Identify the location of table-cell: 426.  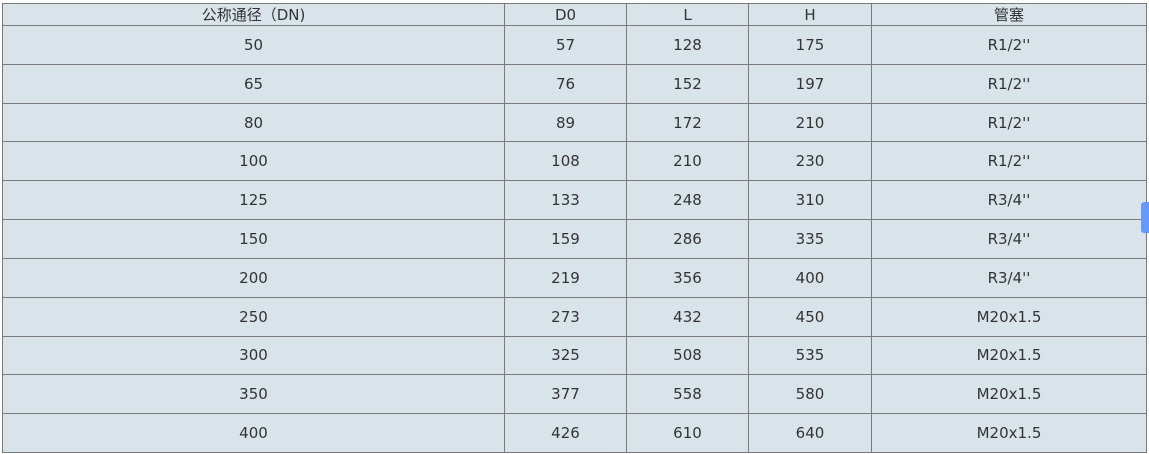
(565, 433).